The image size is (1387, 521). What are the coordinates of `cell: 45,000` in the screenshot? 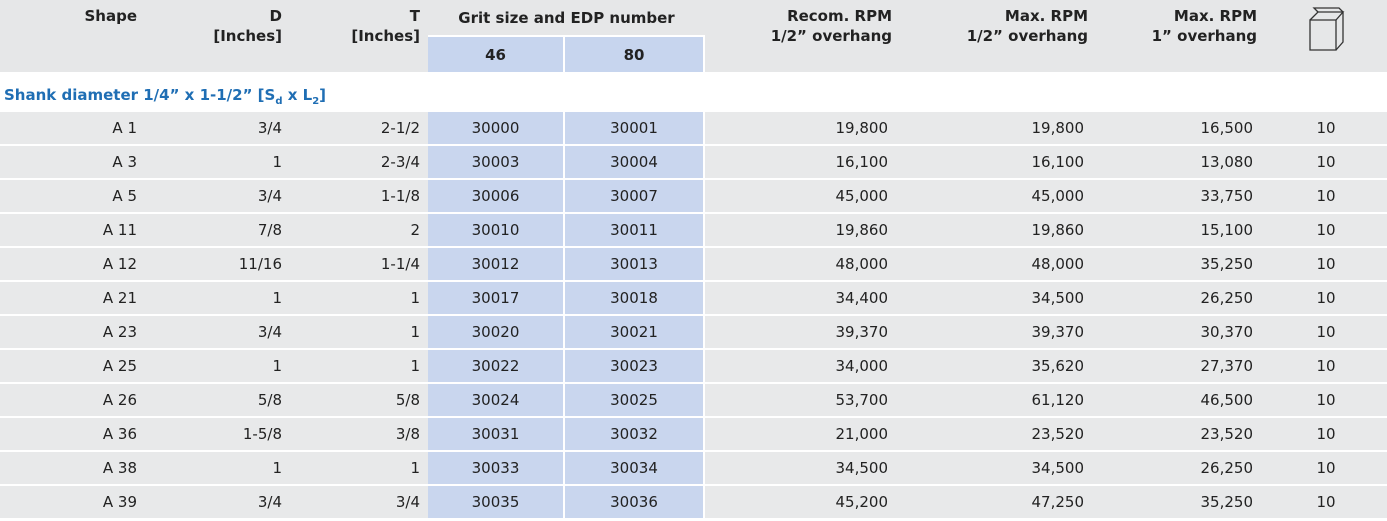 It's located at (803, 197).